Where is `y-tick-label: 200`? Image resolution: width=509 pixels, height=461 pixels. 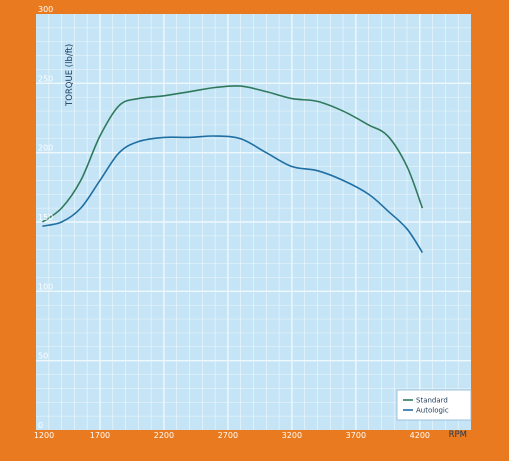
y-tick-label: 200 is located at coordinates (45, 148).